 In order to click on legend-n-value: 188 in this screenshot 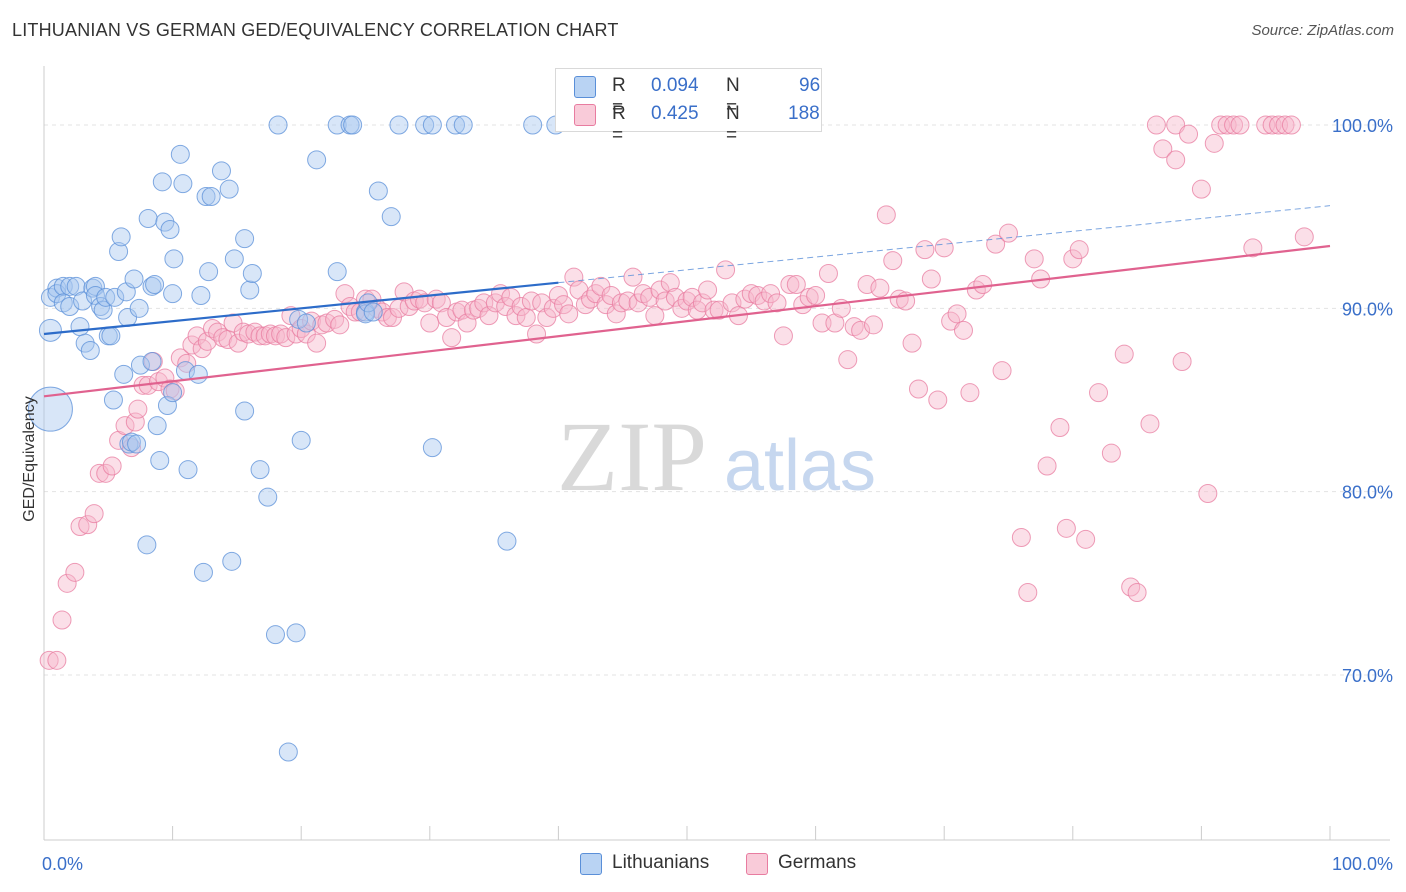, I will do `click(804, 113)`.